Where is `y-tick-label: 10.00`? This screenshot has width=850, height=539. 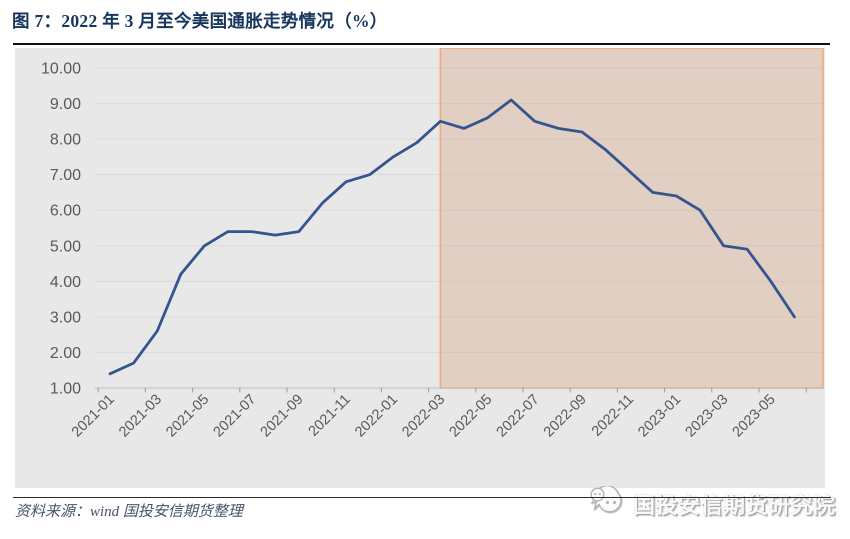
y-tick-label: 10.00 is located at coordinates (61, 69).